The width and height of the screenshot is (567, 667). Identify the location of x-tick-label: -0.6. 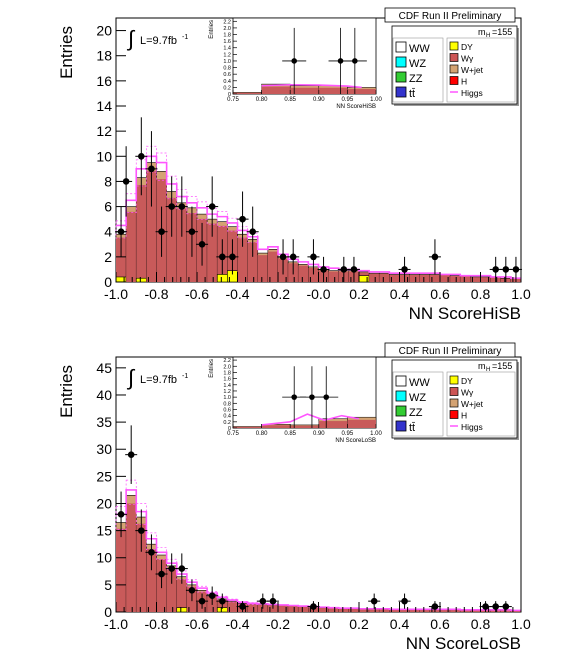
(197, 294).